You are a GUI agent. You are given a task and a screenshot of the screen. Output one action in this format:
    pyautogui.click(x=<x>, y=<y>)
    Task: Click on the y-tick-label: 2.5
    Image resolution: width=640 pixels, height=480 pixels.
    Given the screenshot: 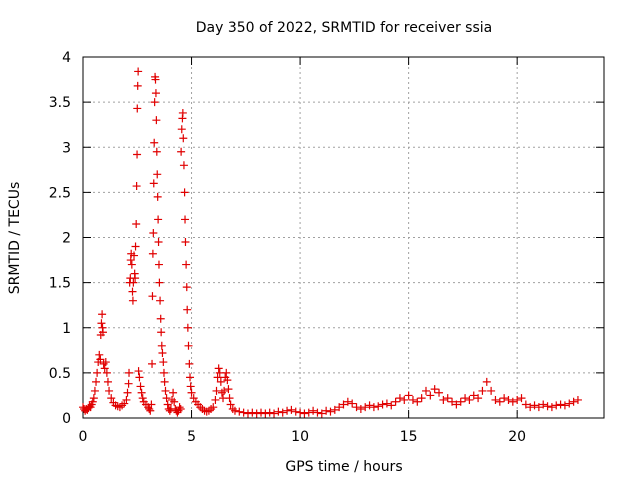 What is the action you would take?
    pyautogui.click(x=60, y=193)
    